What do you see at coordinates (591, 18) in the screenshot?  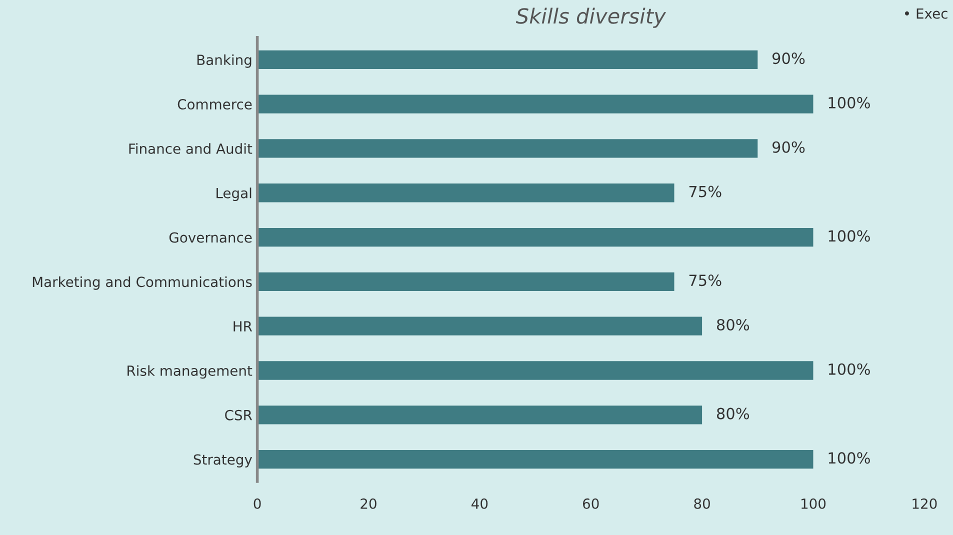 I see `chart-title: Skills diversity` at bounding box center [591, 18].